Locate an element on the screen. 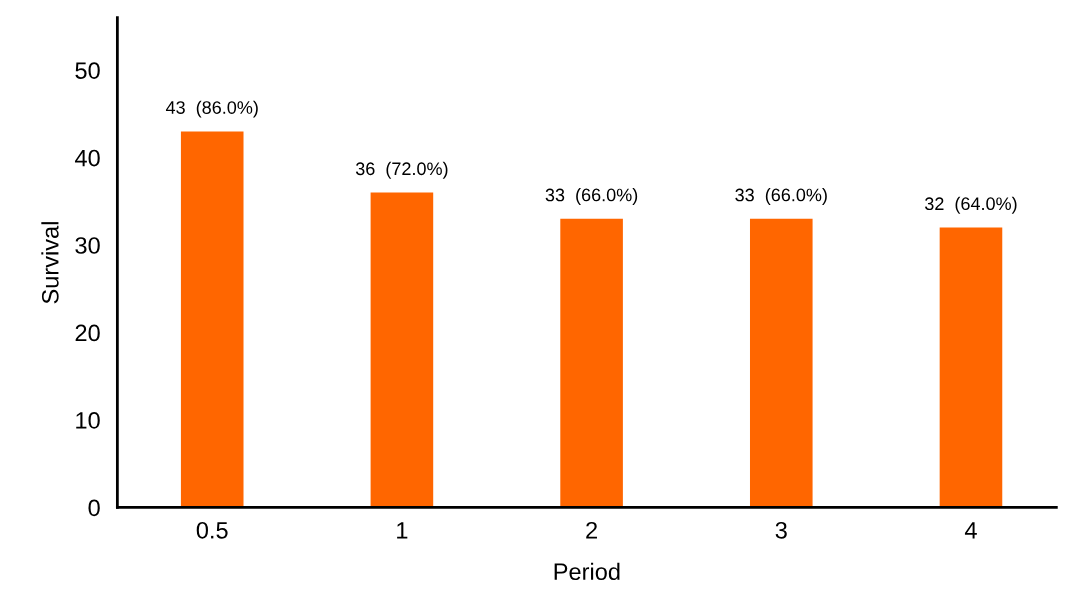 The height and width of the screenshot is (590, 1067). y-tick-label: 0 is located at coordinates (94, 508).